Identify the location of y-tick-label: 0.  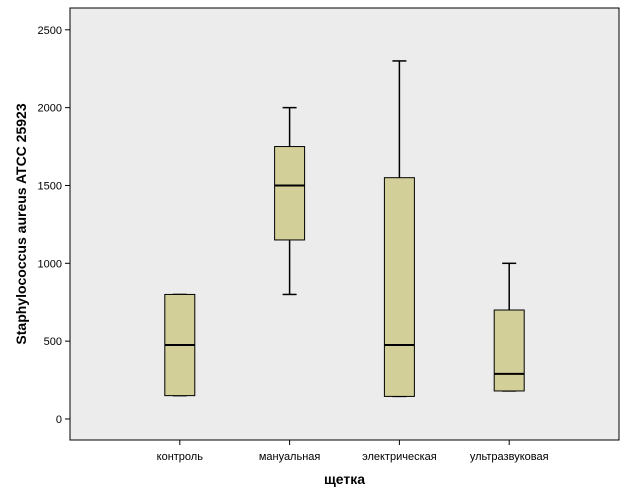
(59, 420).